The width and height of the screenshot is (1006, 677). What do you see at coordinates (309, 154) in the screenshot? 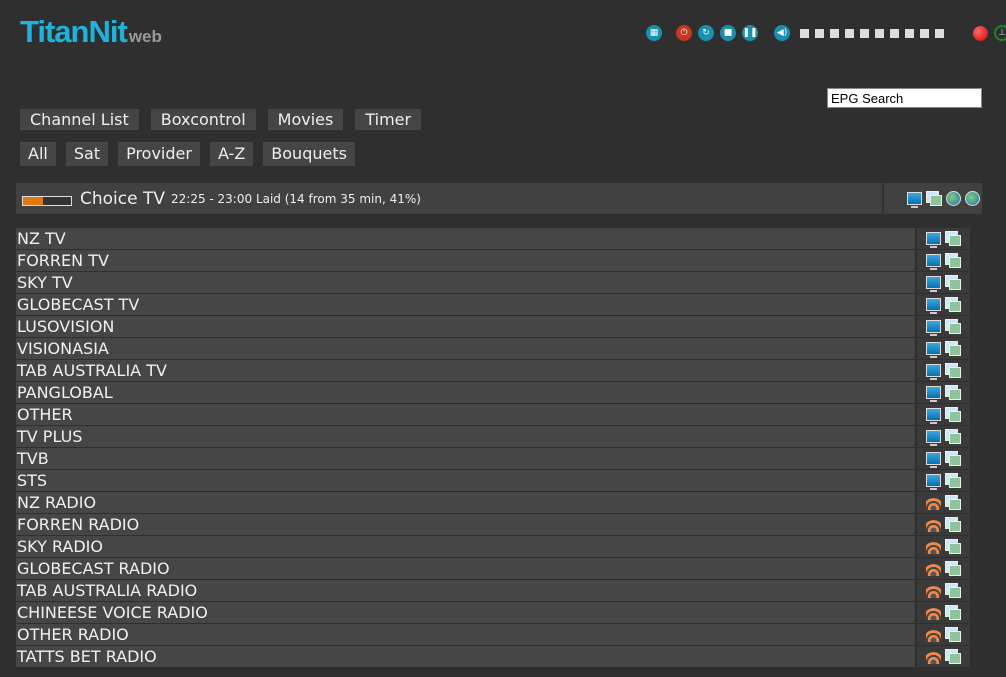
I see `filter-bouquets: Bouquets` at bounding box center [309, 154].